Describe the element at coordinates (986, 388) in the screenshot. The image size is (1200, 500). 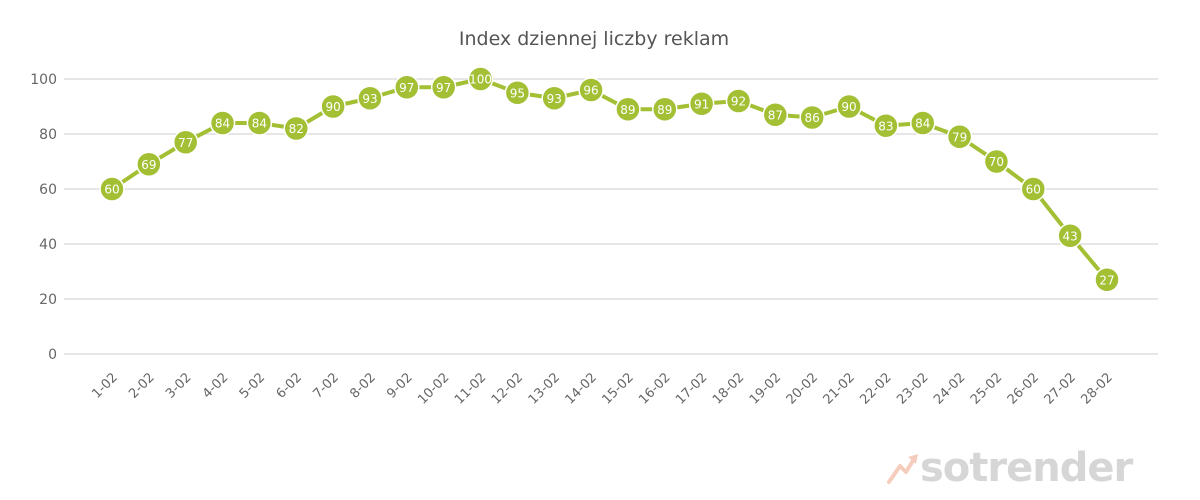
I see `x-tick-label: 25-02` at that location.